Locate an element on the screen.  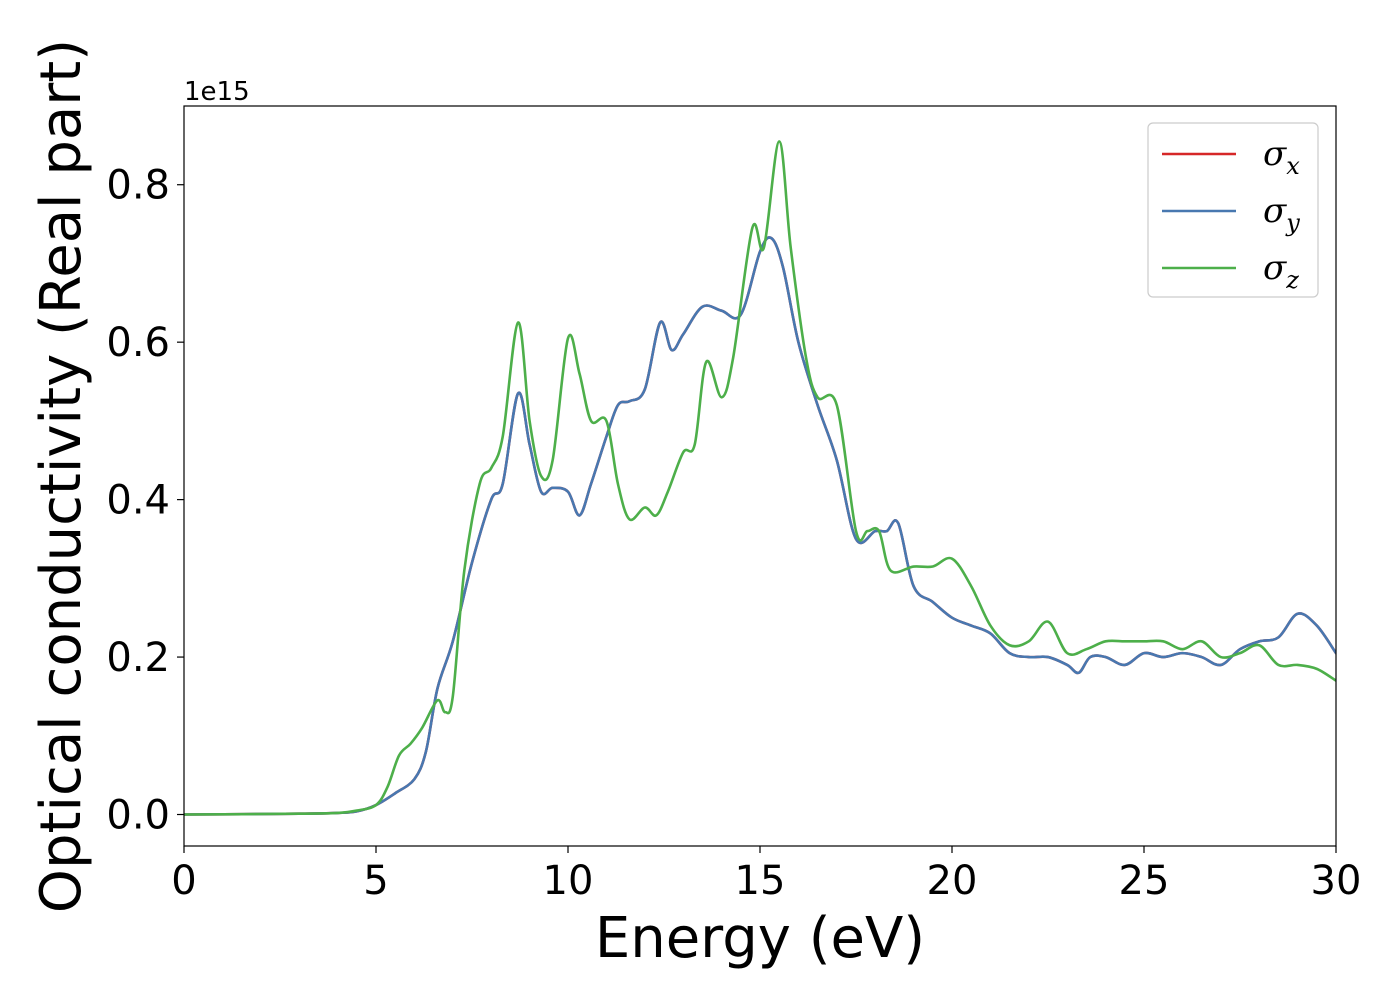
y-tick-label: 0.6 is located at coordinates (138, 343).